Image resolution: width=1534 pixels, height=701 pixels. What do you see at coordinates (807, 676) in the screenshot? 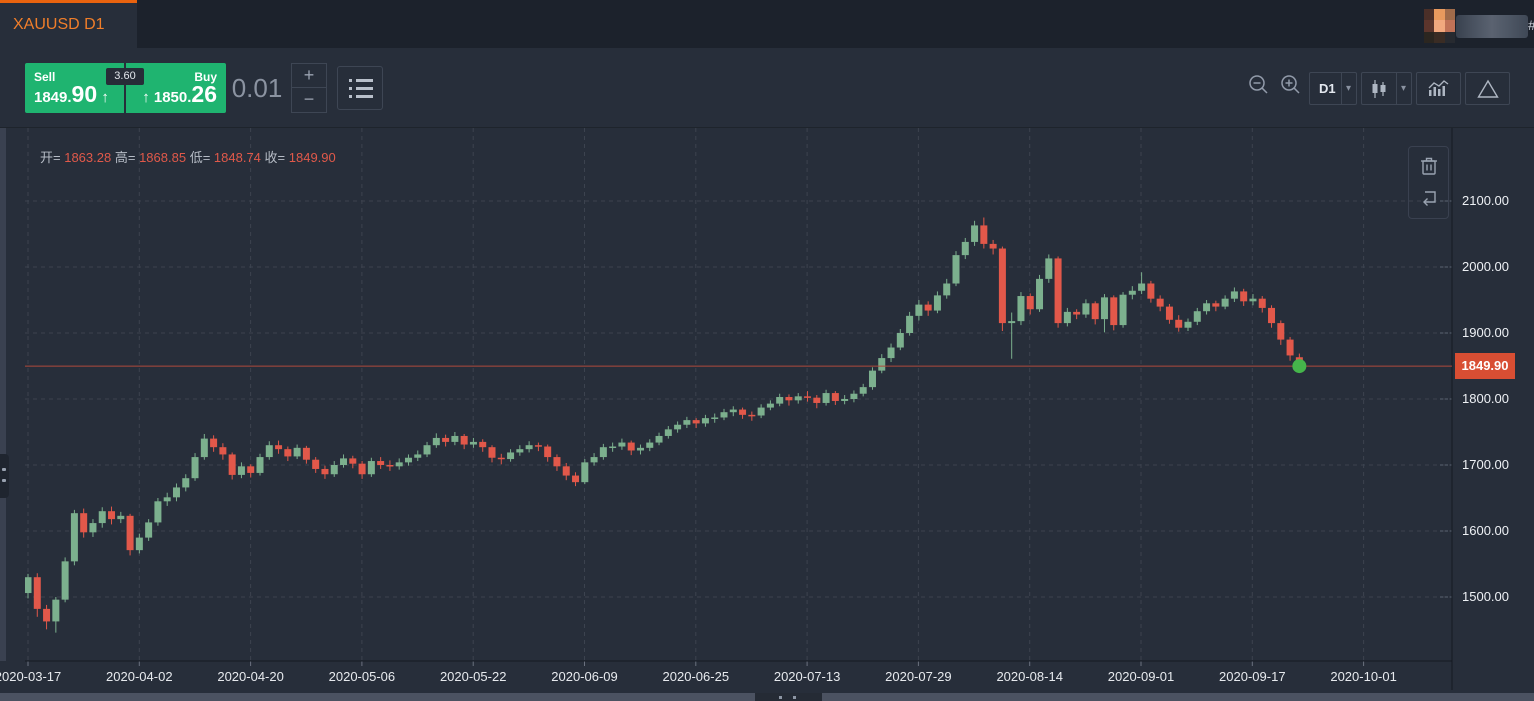
I see `date-axis-label: 2020-07-13` at bounding box center [807, 676].